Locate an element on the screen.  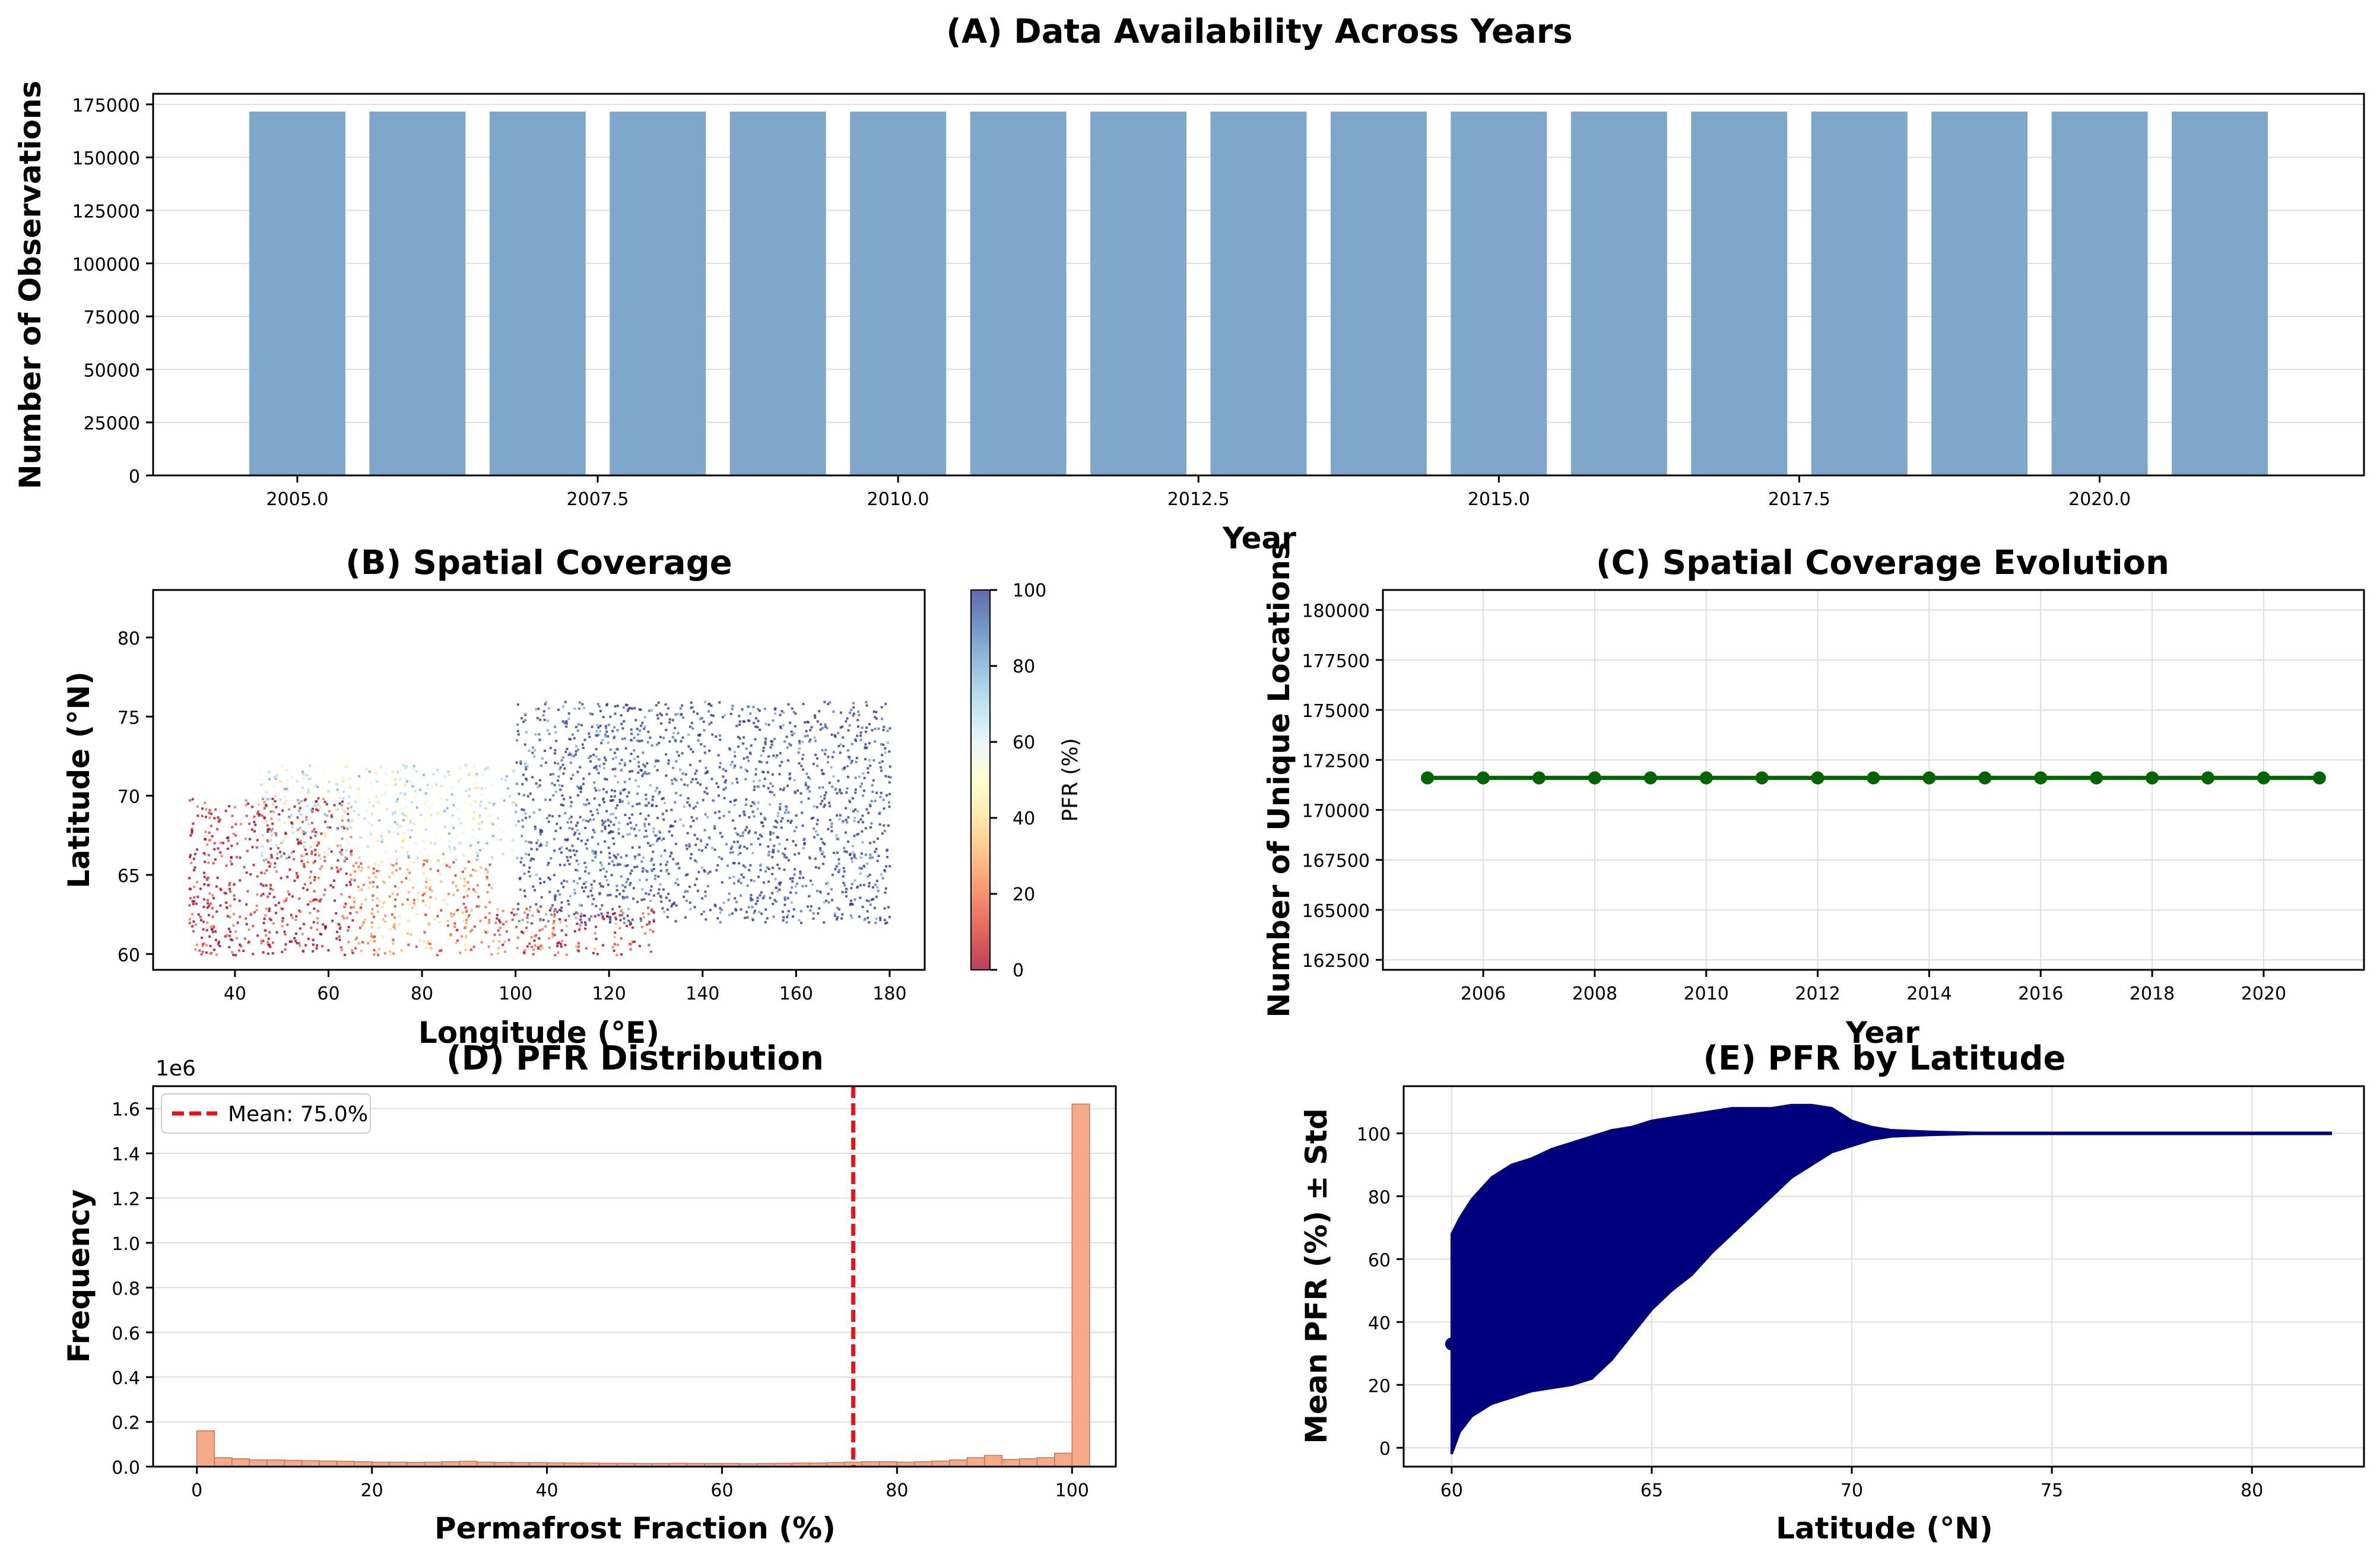
x-tick-label: 2010.0 is located at coordinates (898, 500).